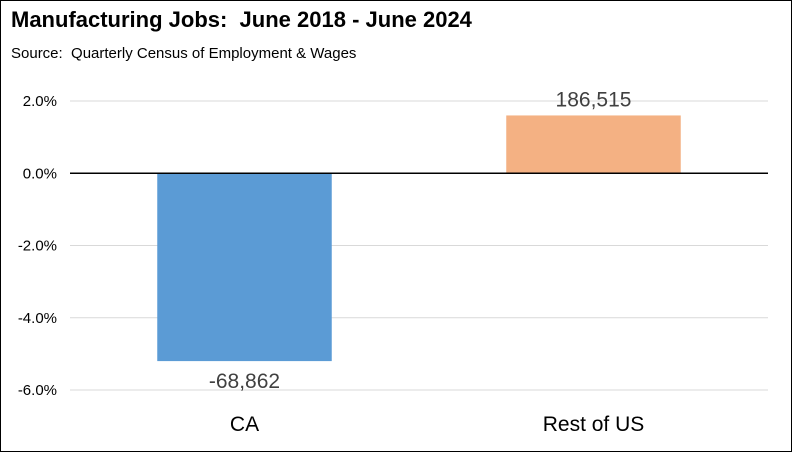  I want to click on y-tick-label: -6.0%, so click(37, 390).